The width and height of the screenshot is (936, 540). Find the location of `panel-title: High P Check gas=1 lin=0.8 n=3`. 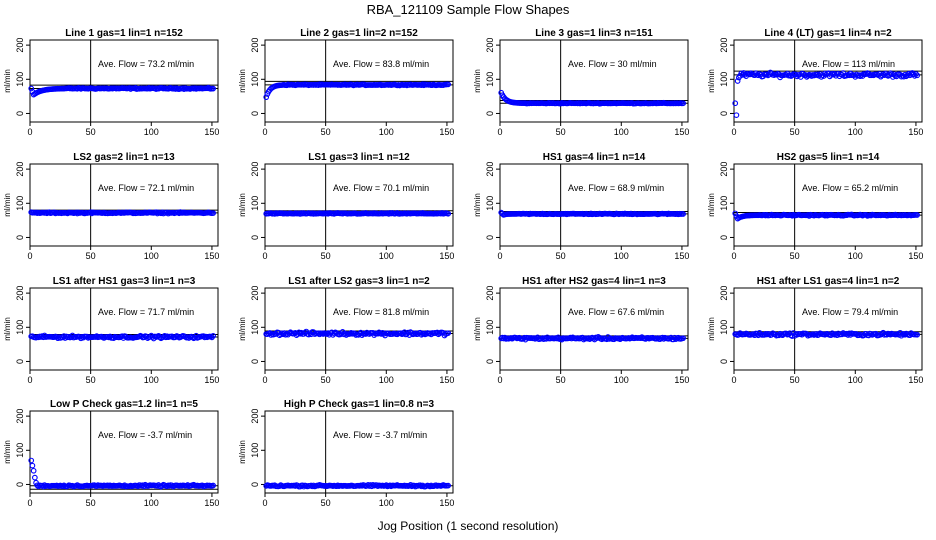

panel-title: High P Check gas=1 lin=0.8 n=3 is located at coordinates (359, 404).